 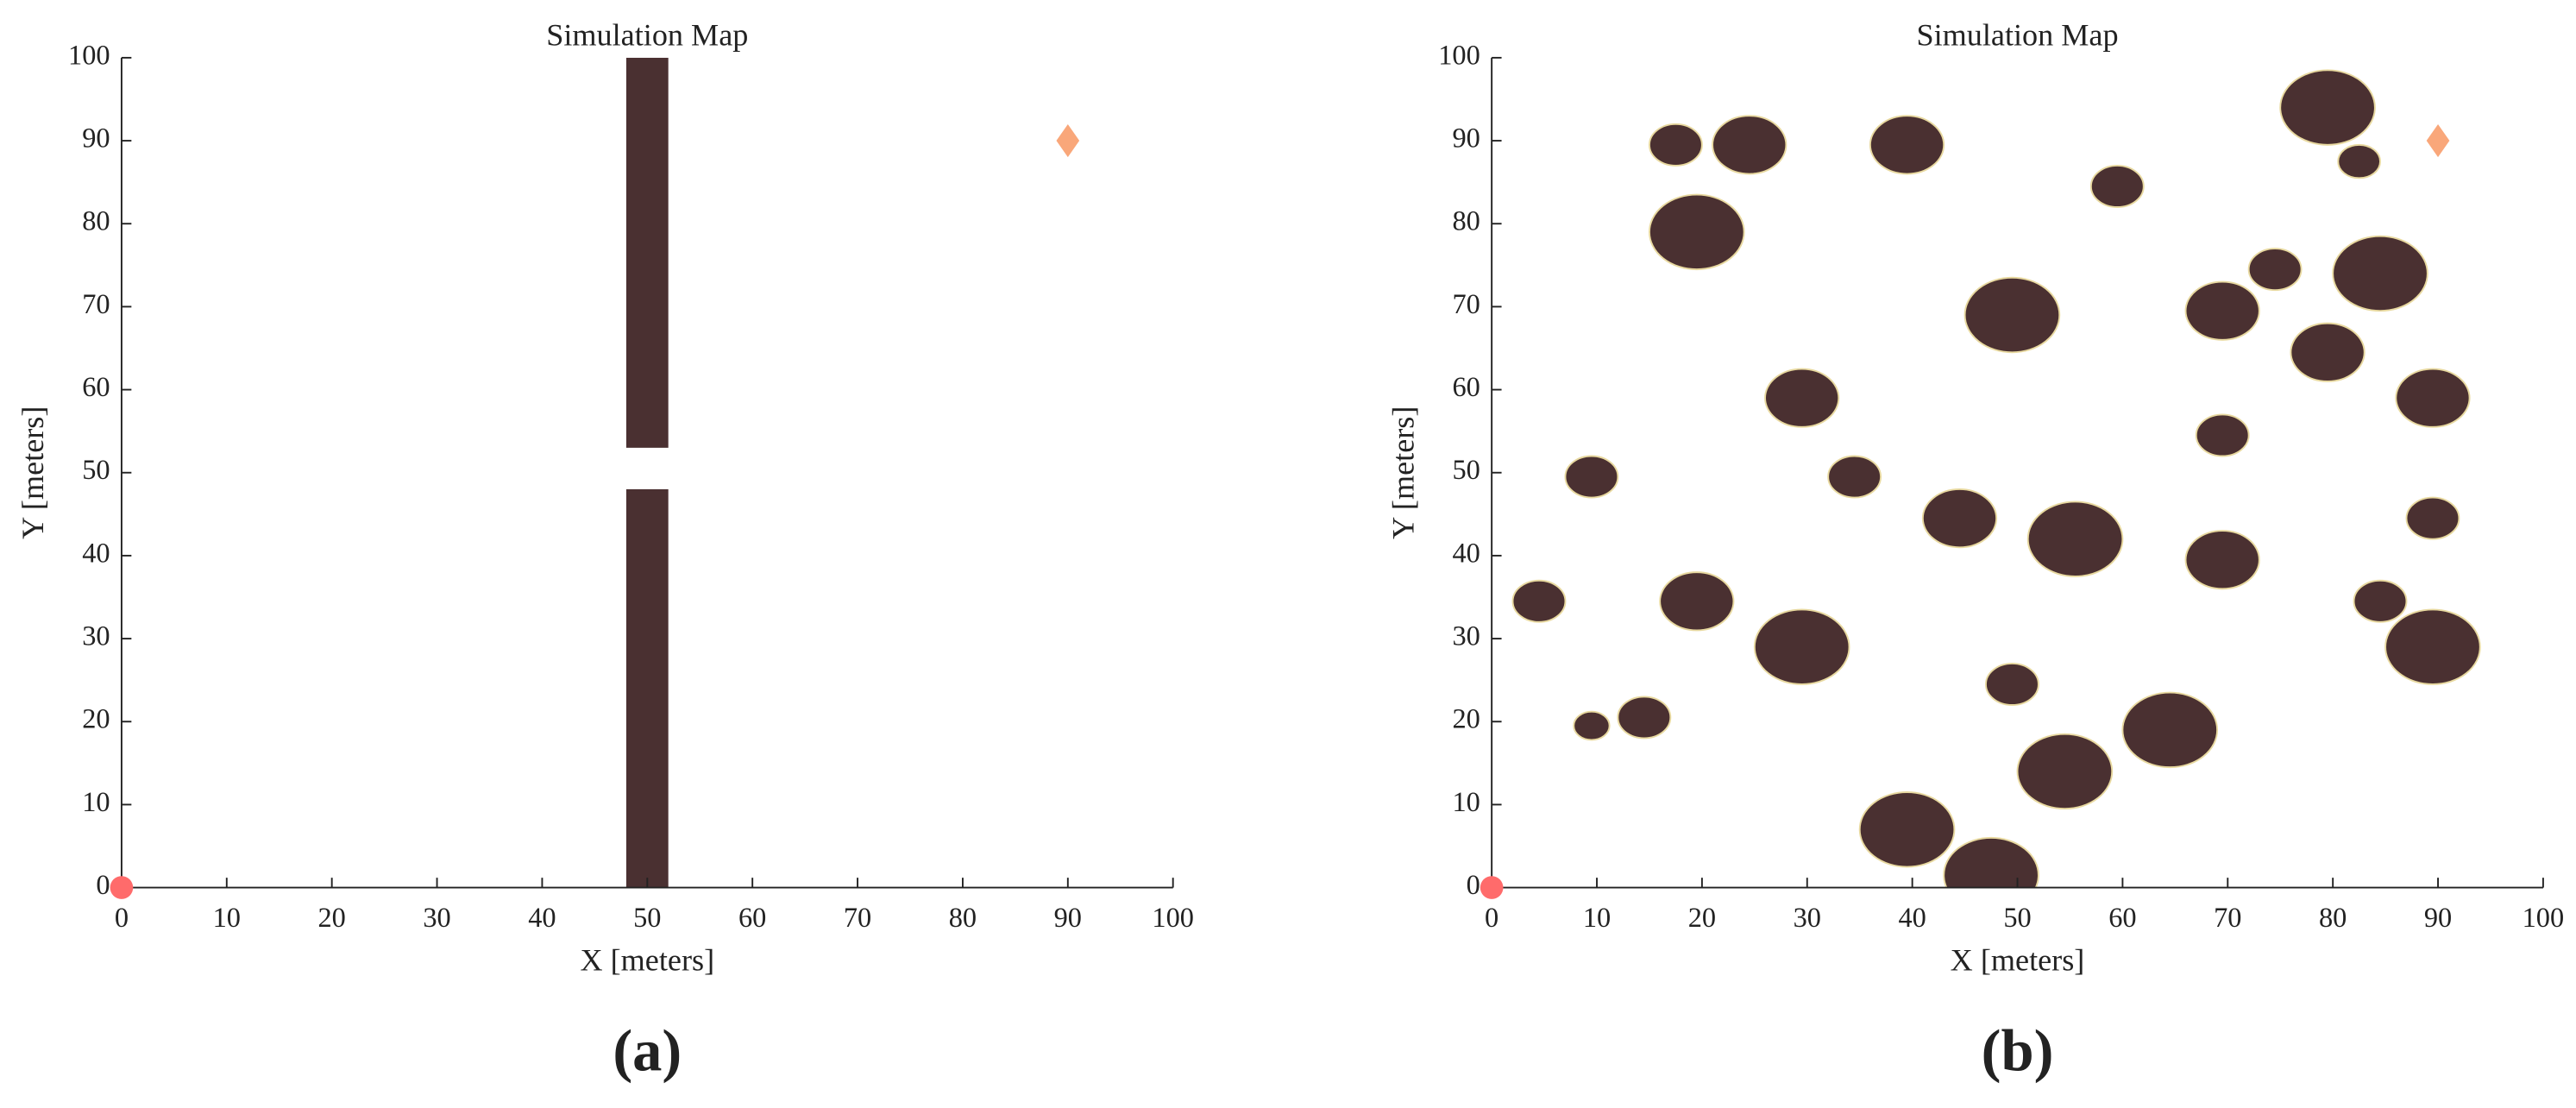 I want to click on obstacles, so click(x=647, y=473).